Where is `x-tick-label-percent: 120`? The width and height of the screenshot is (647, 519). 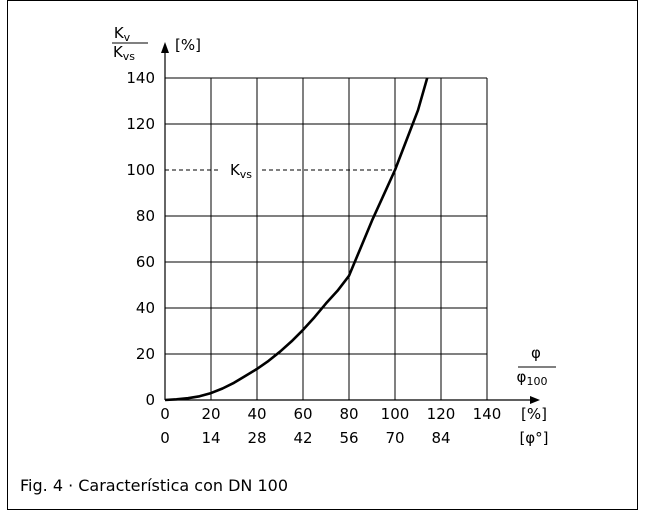 x-tick-label-percent: 120 is located at coordinates (441, 414).